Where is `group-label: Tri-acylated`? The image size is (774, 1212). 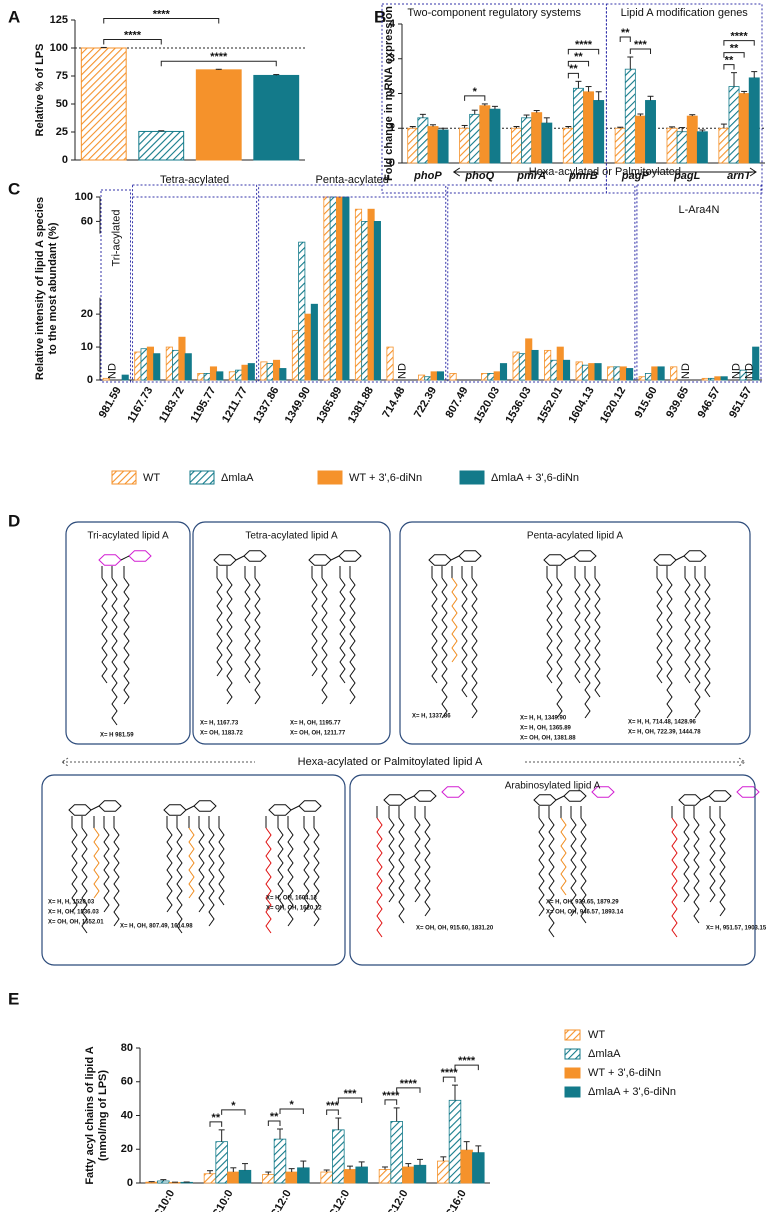 group-label: Tri-acylated is located at coordinates (117, 237).